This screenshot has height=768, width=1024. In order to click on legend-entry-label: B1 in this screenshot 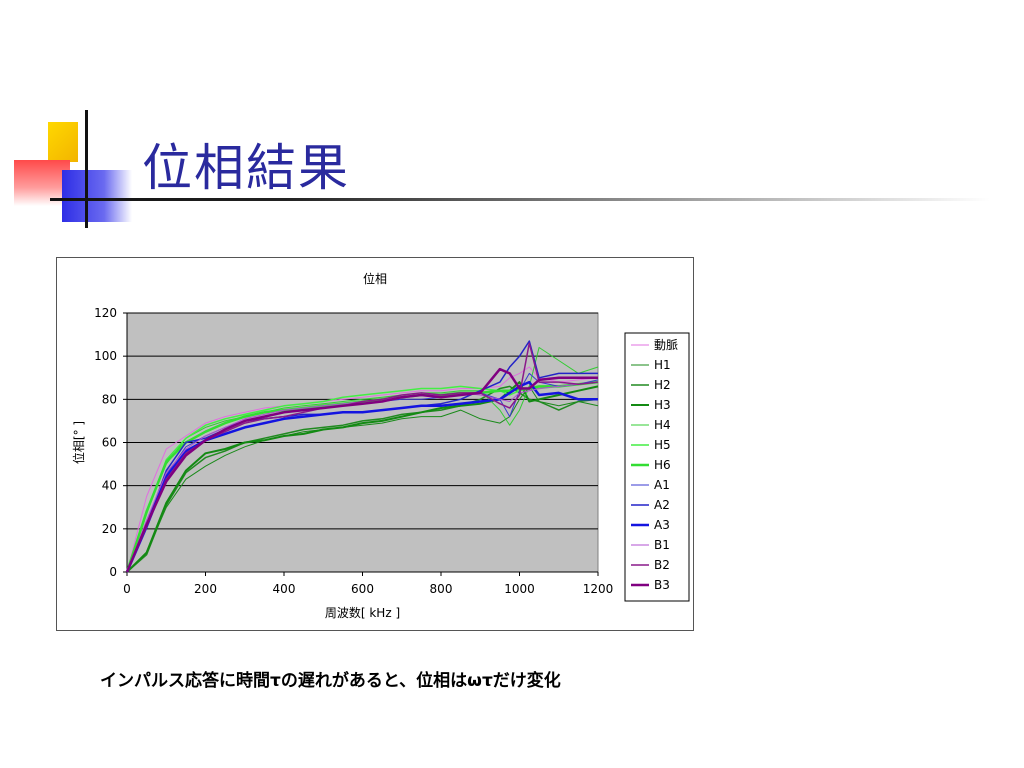, I will do `click(662, 545)`.